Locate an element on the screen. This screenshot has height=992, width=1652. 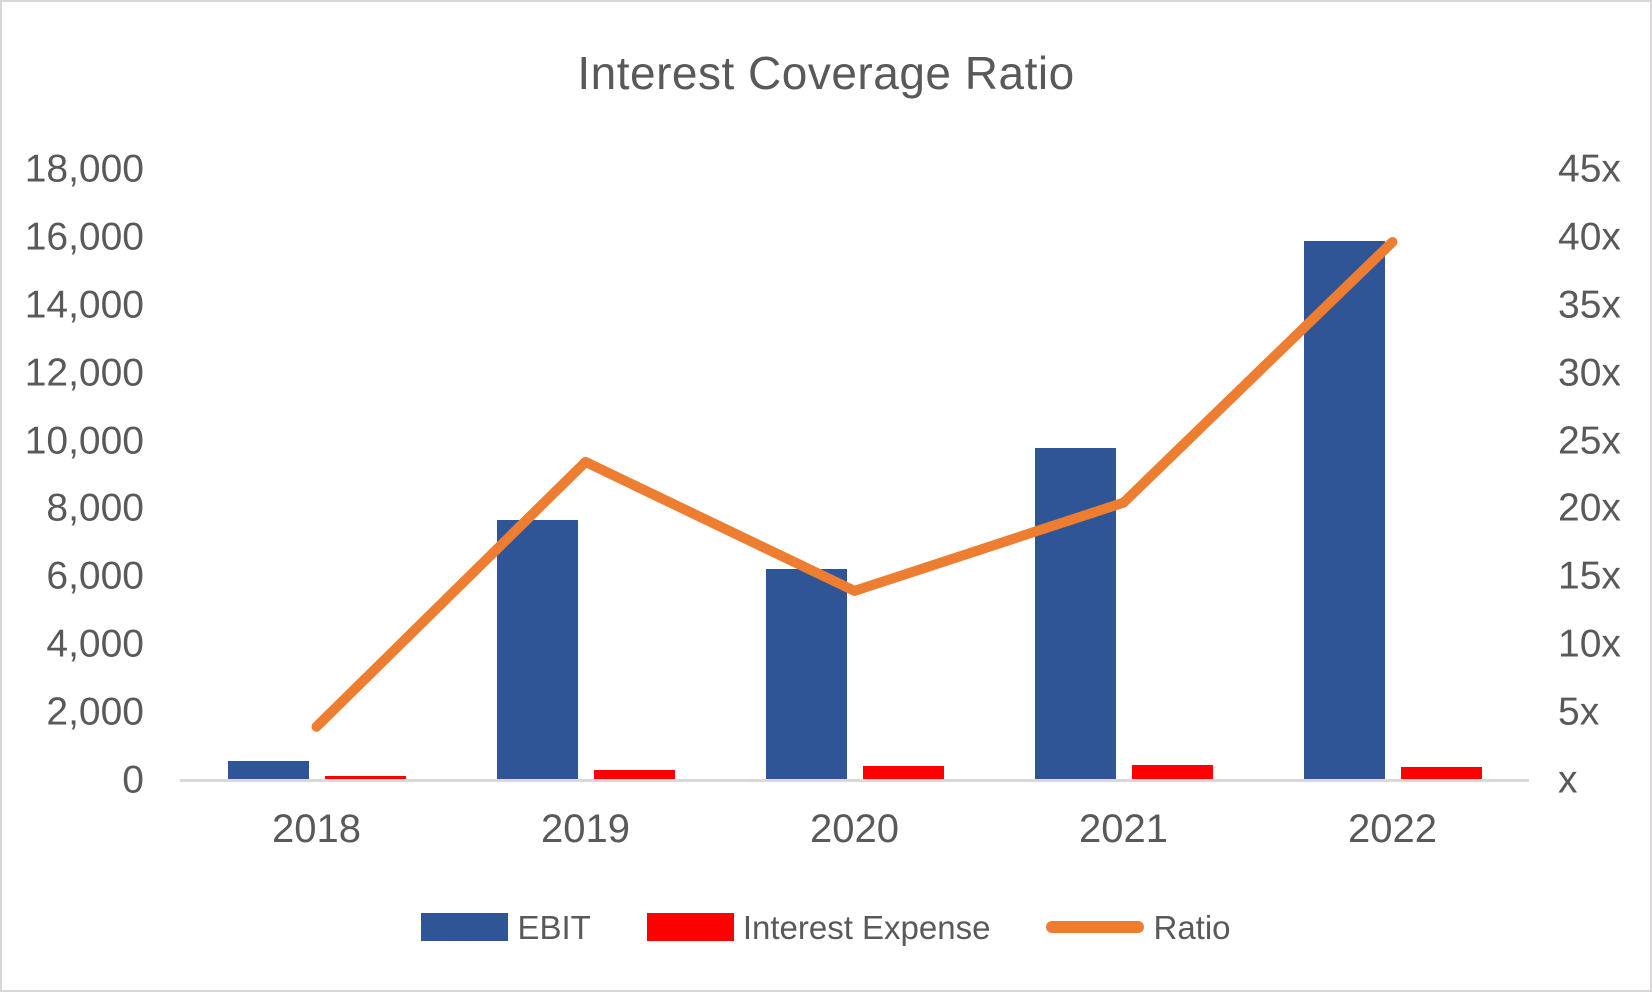
right-axis-tick: 45x is located at coordinates (1589, 169).